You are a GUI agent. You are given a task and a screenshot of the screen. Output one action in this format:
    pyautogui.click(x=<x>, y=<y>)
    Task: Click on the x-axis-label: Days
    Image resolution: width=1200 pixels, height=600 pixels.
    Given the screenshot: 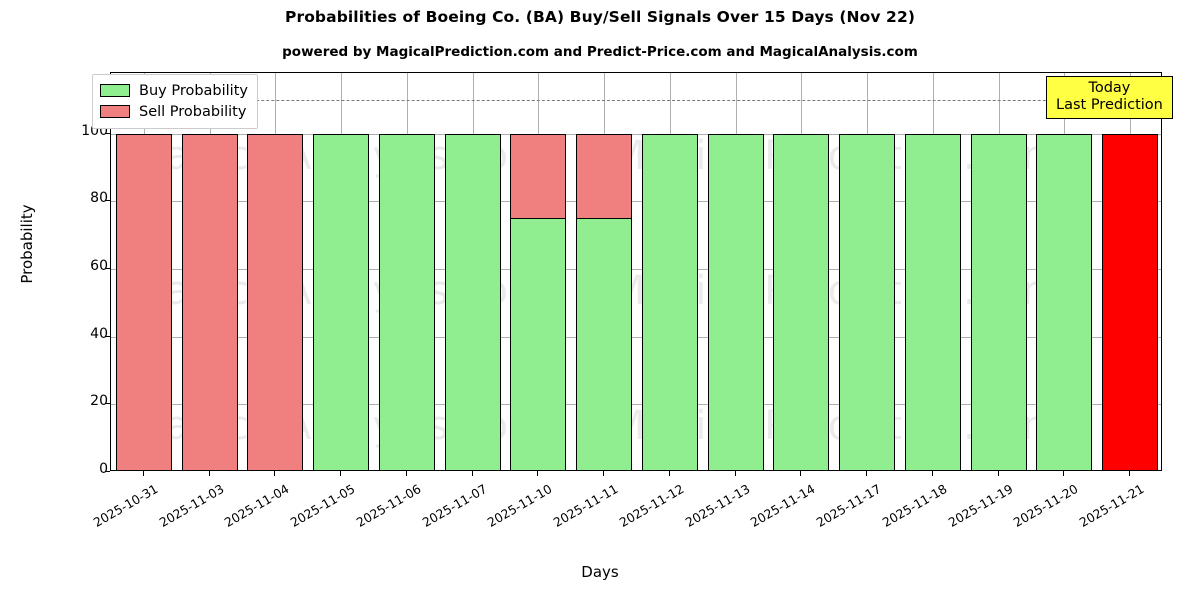 What is the action you would take?
    pyautogui.click(x=600, y=572)
    